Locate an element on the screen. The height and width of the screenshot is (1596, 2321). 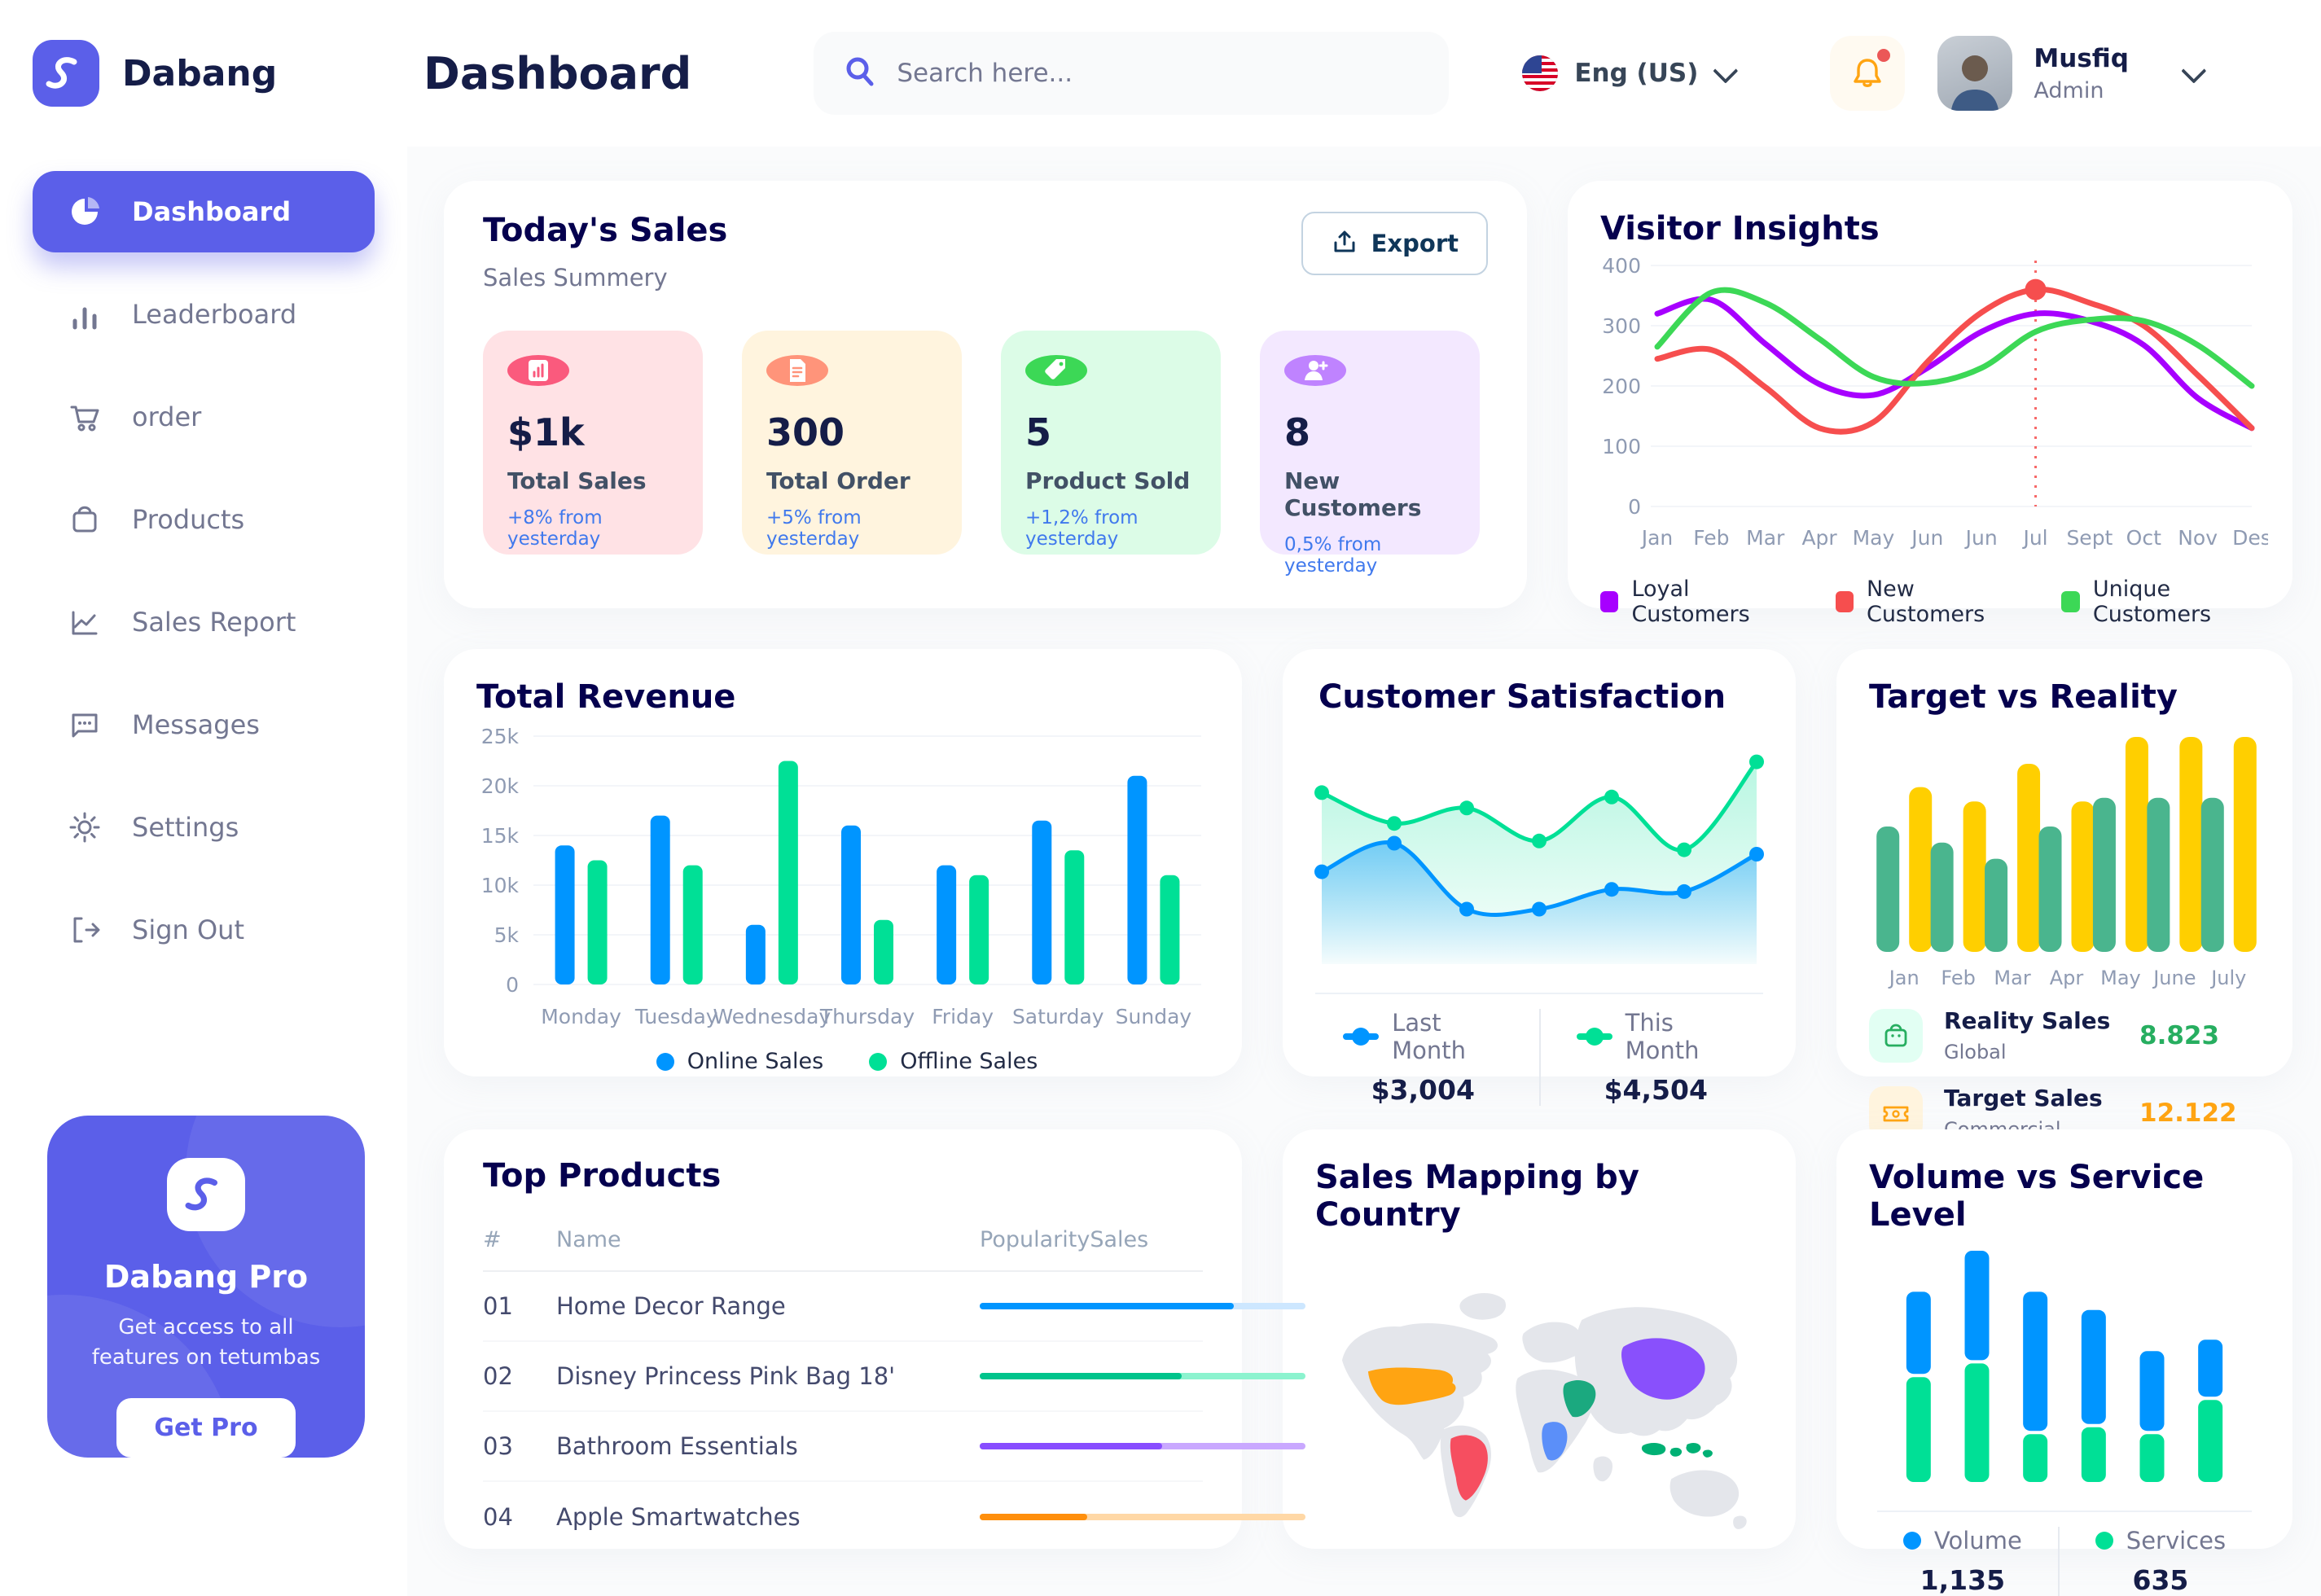
column-popularity: Popularity is located at coordinates (1035, 1239).